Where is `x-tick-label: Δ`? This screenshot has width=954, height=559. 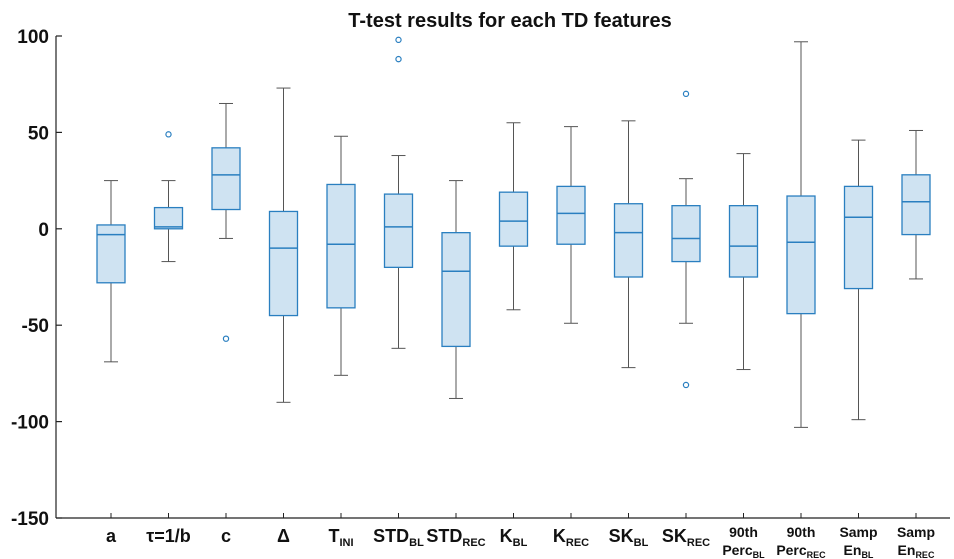 x-tick-label: Δ is located at coordinates (283, 536).